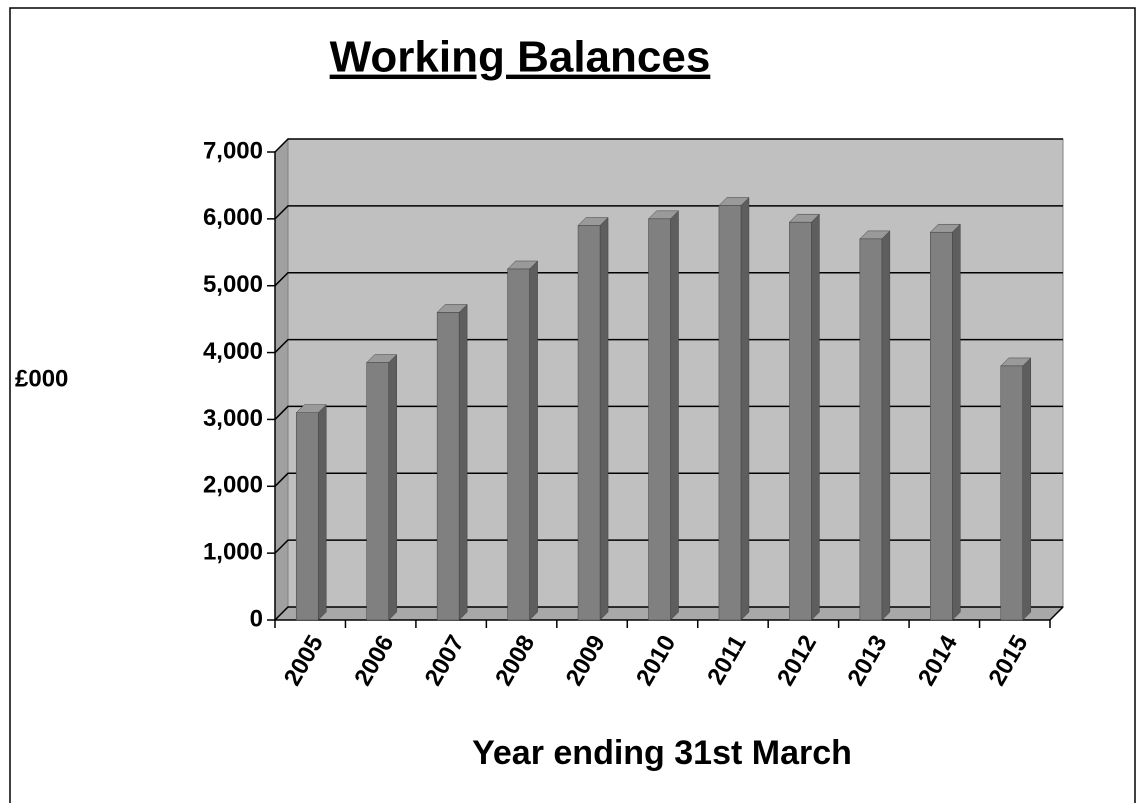  I want to click on y-tick-label: 2,000, so click(233, 485).